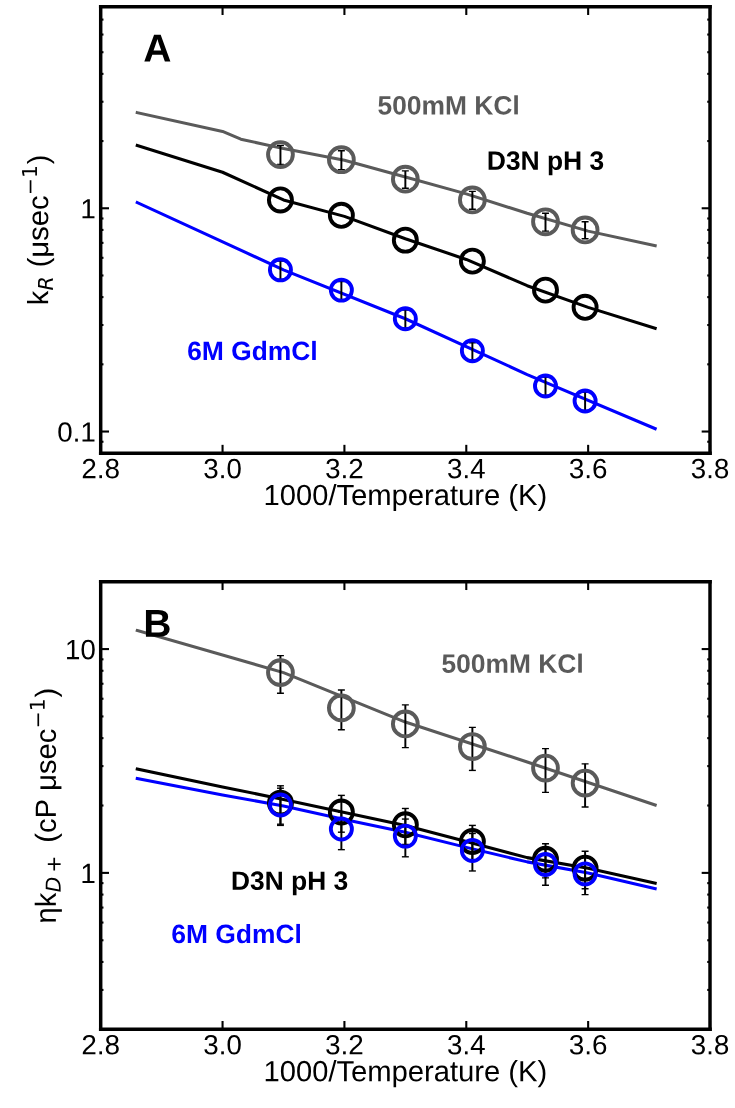  Describe the element at coordinates (290, 883) in the screenshot. I see `series-label: D3N pH 3` at that location.